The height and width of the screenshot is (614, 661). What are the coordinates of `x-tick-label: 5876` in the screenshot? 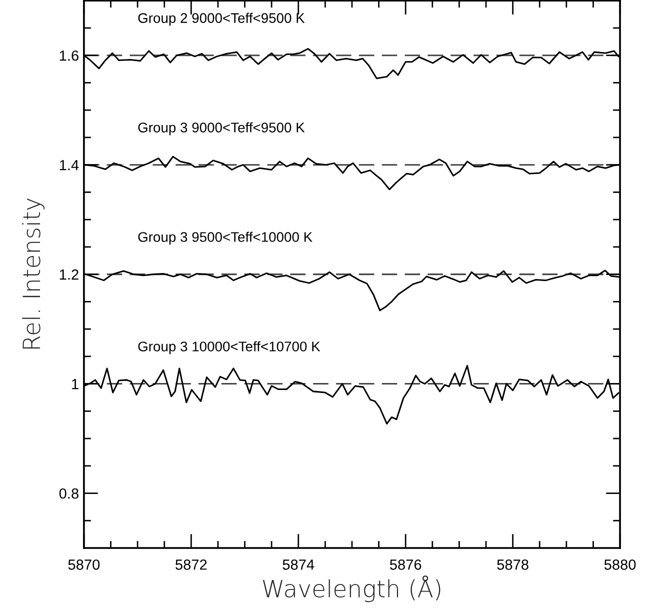 It's located at (406, 564).